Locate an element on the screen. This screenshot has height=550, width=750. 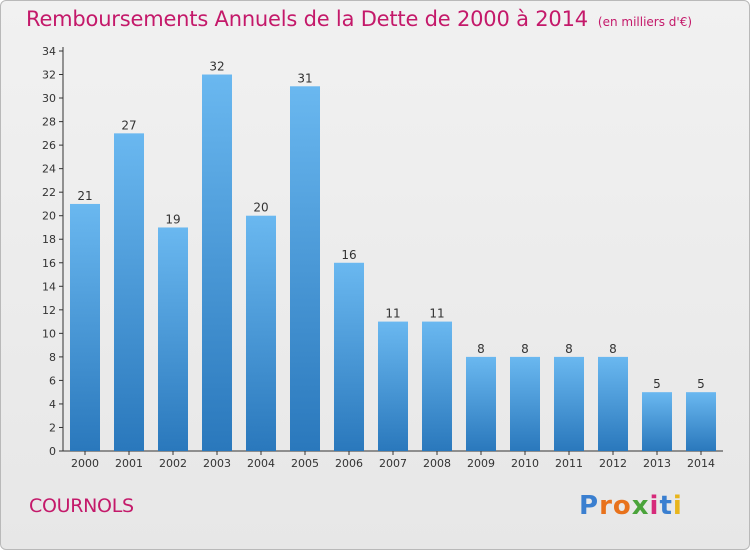
bar-2007 is located at coordinates (393, 386).